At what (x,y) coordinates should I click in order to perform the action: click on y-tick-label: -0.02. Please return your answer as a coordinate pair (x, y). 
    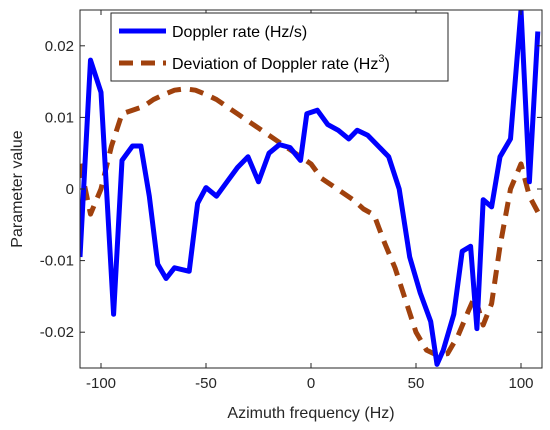
    Looking at the image, I should click on (57, 332).